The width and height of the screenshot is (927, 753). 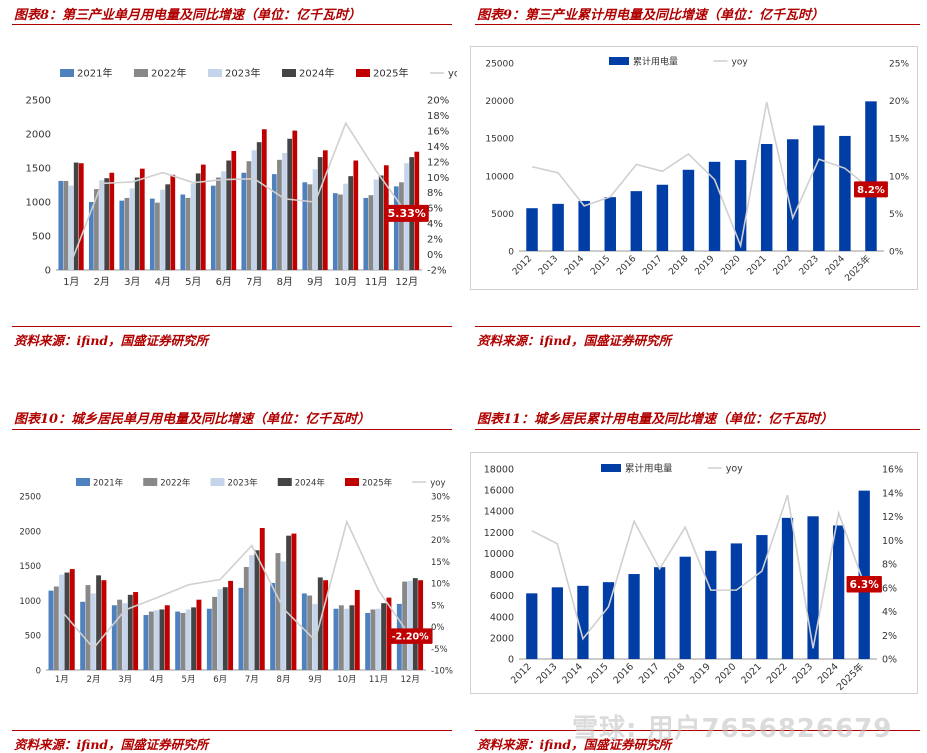 What do you see at coordinates (655, 419) in the screenshot?
I see `panel-11-title: 图表11：城乡居民累计用电量及同比增速（单位：亿千瓦时）` at bounding box center [655, 419].